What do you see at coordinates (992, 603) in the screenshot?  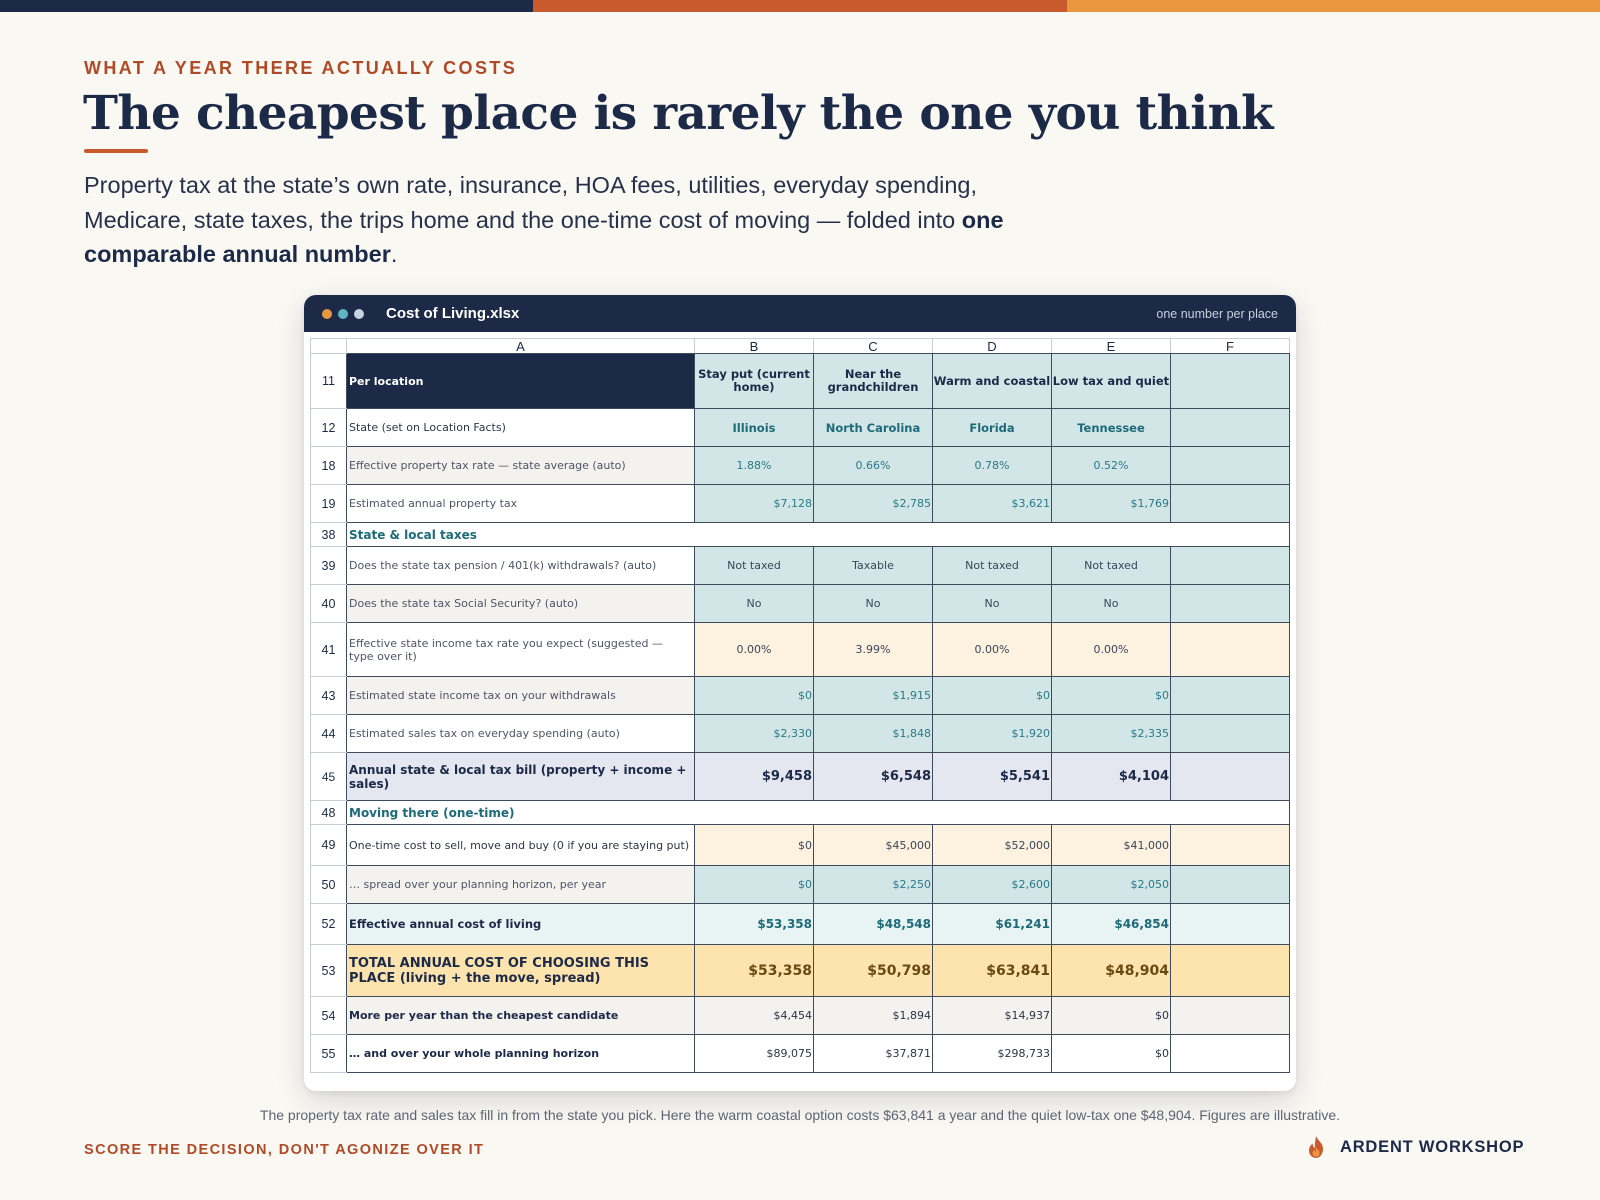 I see `cell-d: No` at bounding box center [992, 603].